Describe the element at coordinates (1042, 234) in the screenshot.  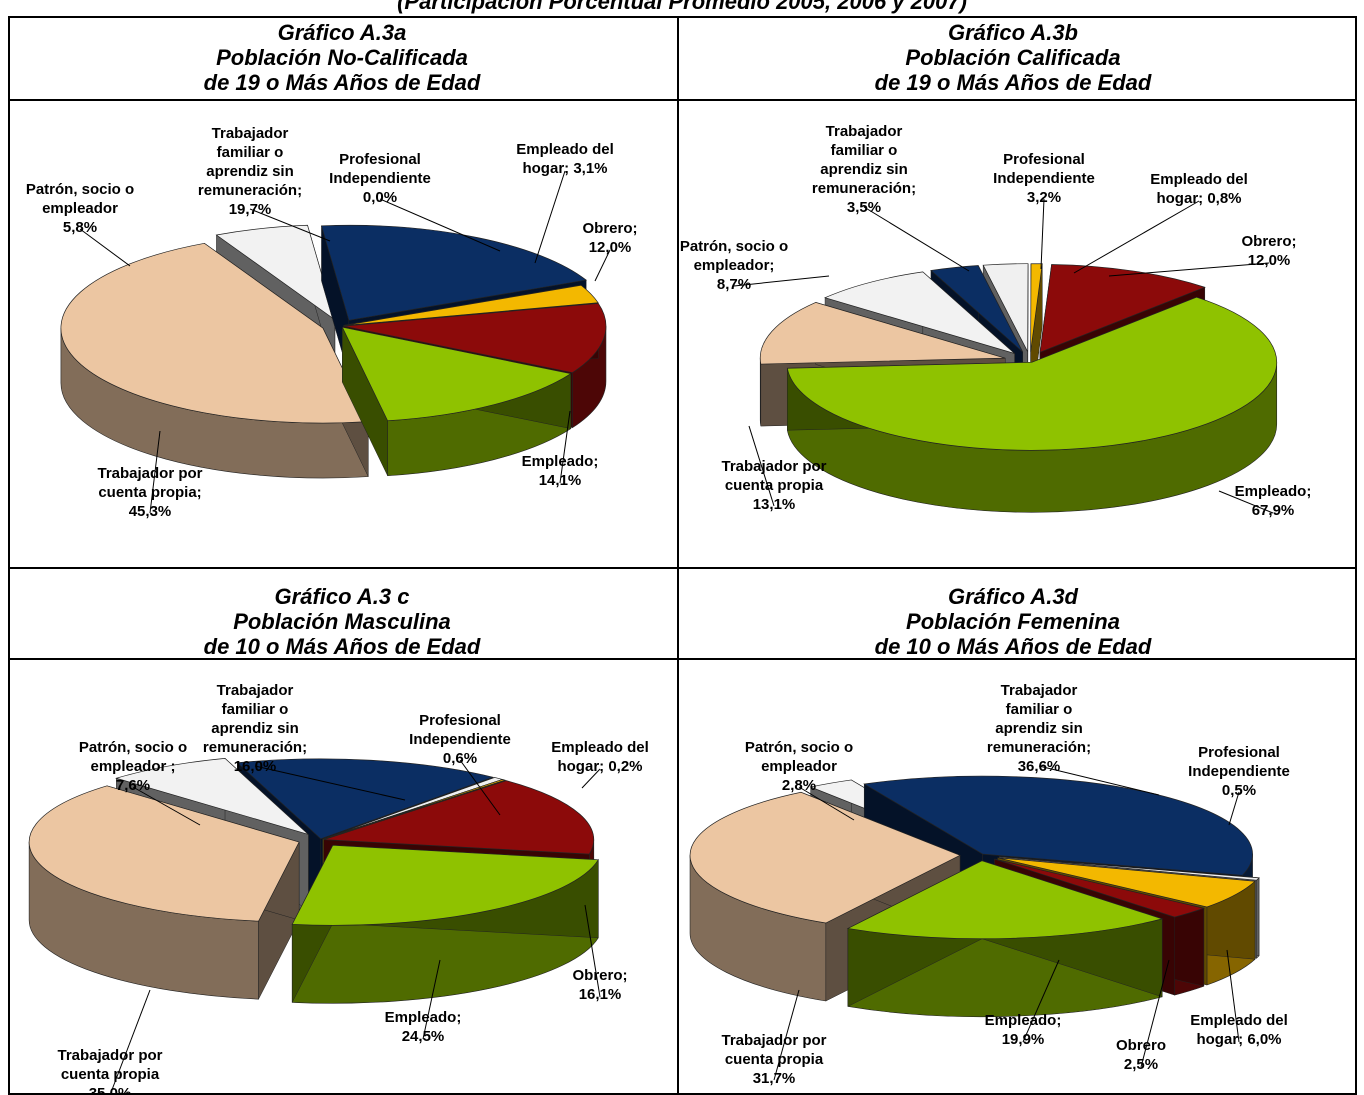
I see `leader-line-profesional-independiente` at that location.